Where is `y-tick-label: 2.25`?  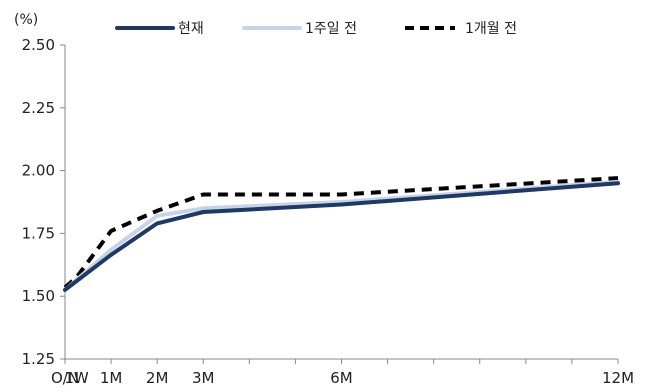 y-tick-label: 2.25 is located at coordinates (38, 108).